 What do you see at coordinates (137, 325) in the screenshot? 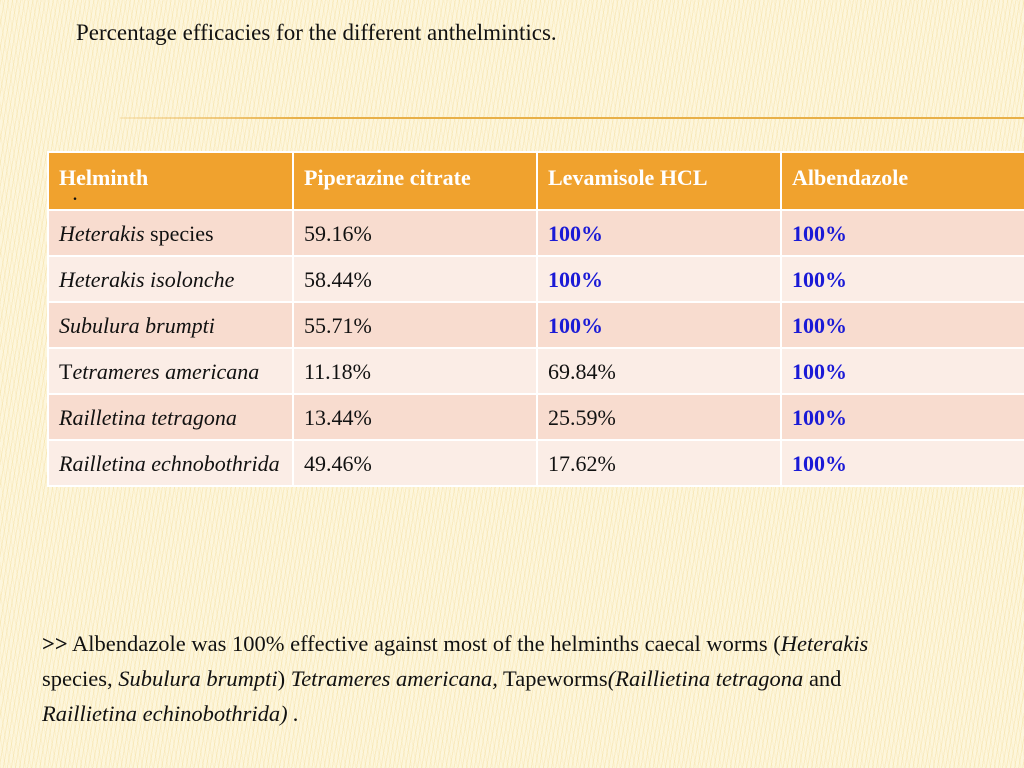
I see `helminth-name: Subulura brumpti` at bounding box center [137, 325].